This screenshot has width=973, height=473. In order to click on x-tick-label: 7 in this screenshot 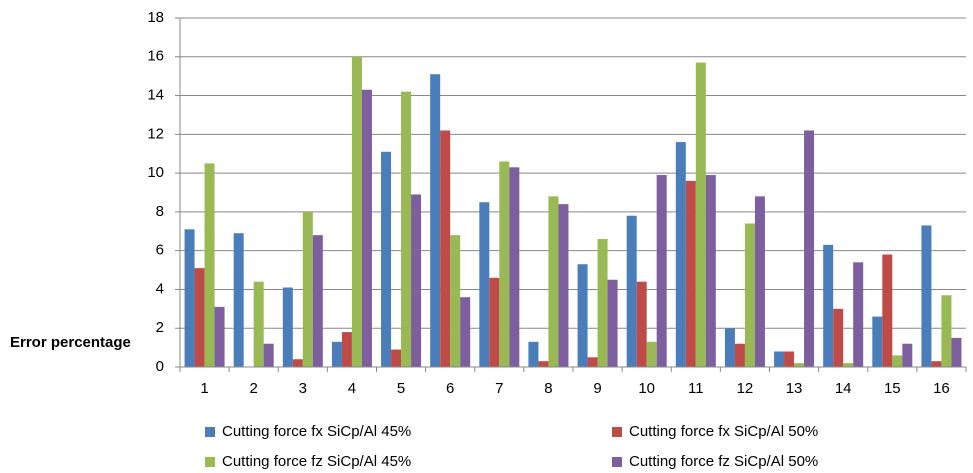, I will do `click(499, 388)`.